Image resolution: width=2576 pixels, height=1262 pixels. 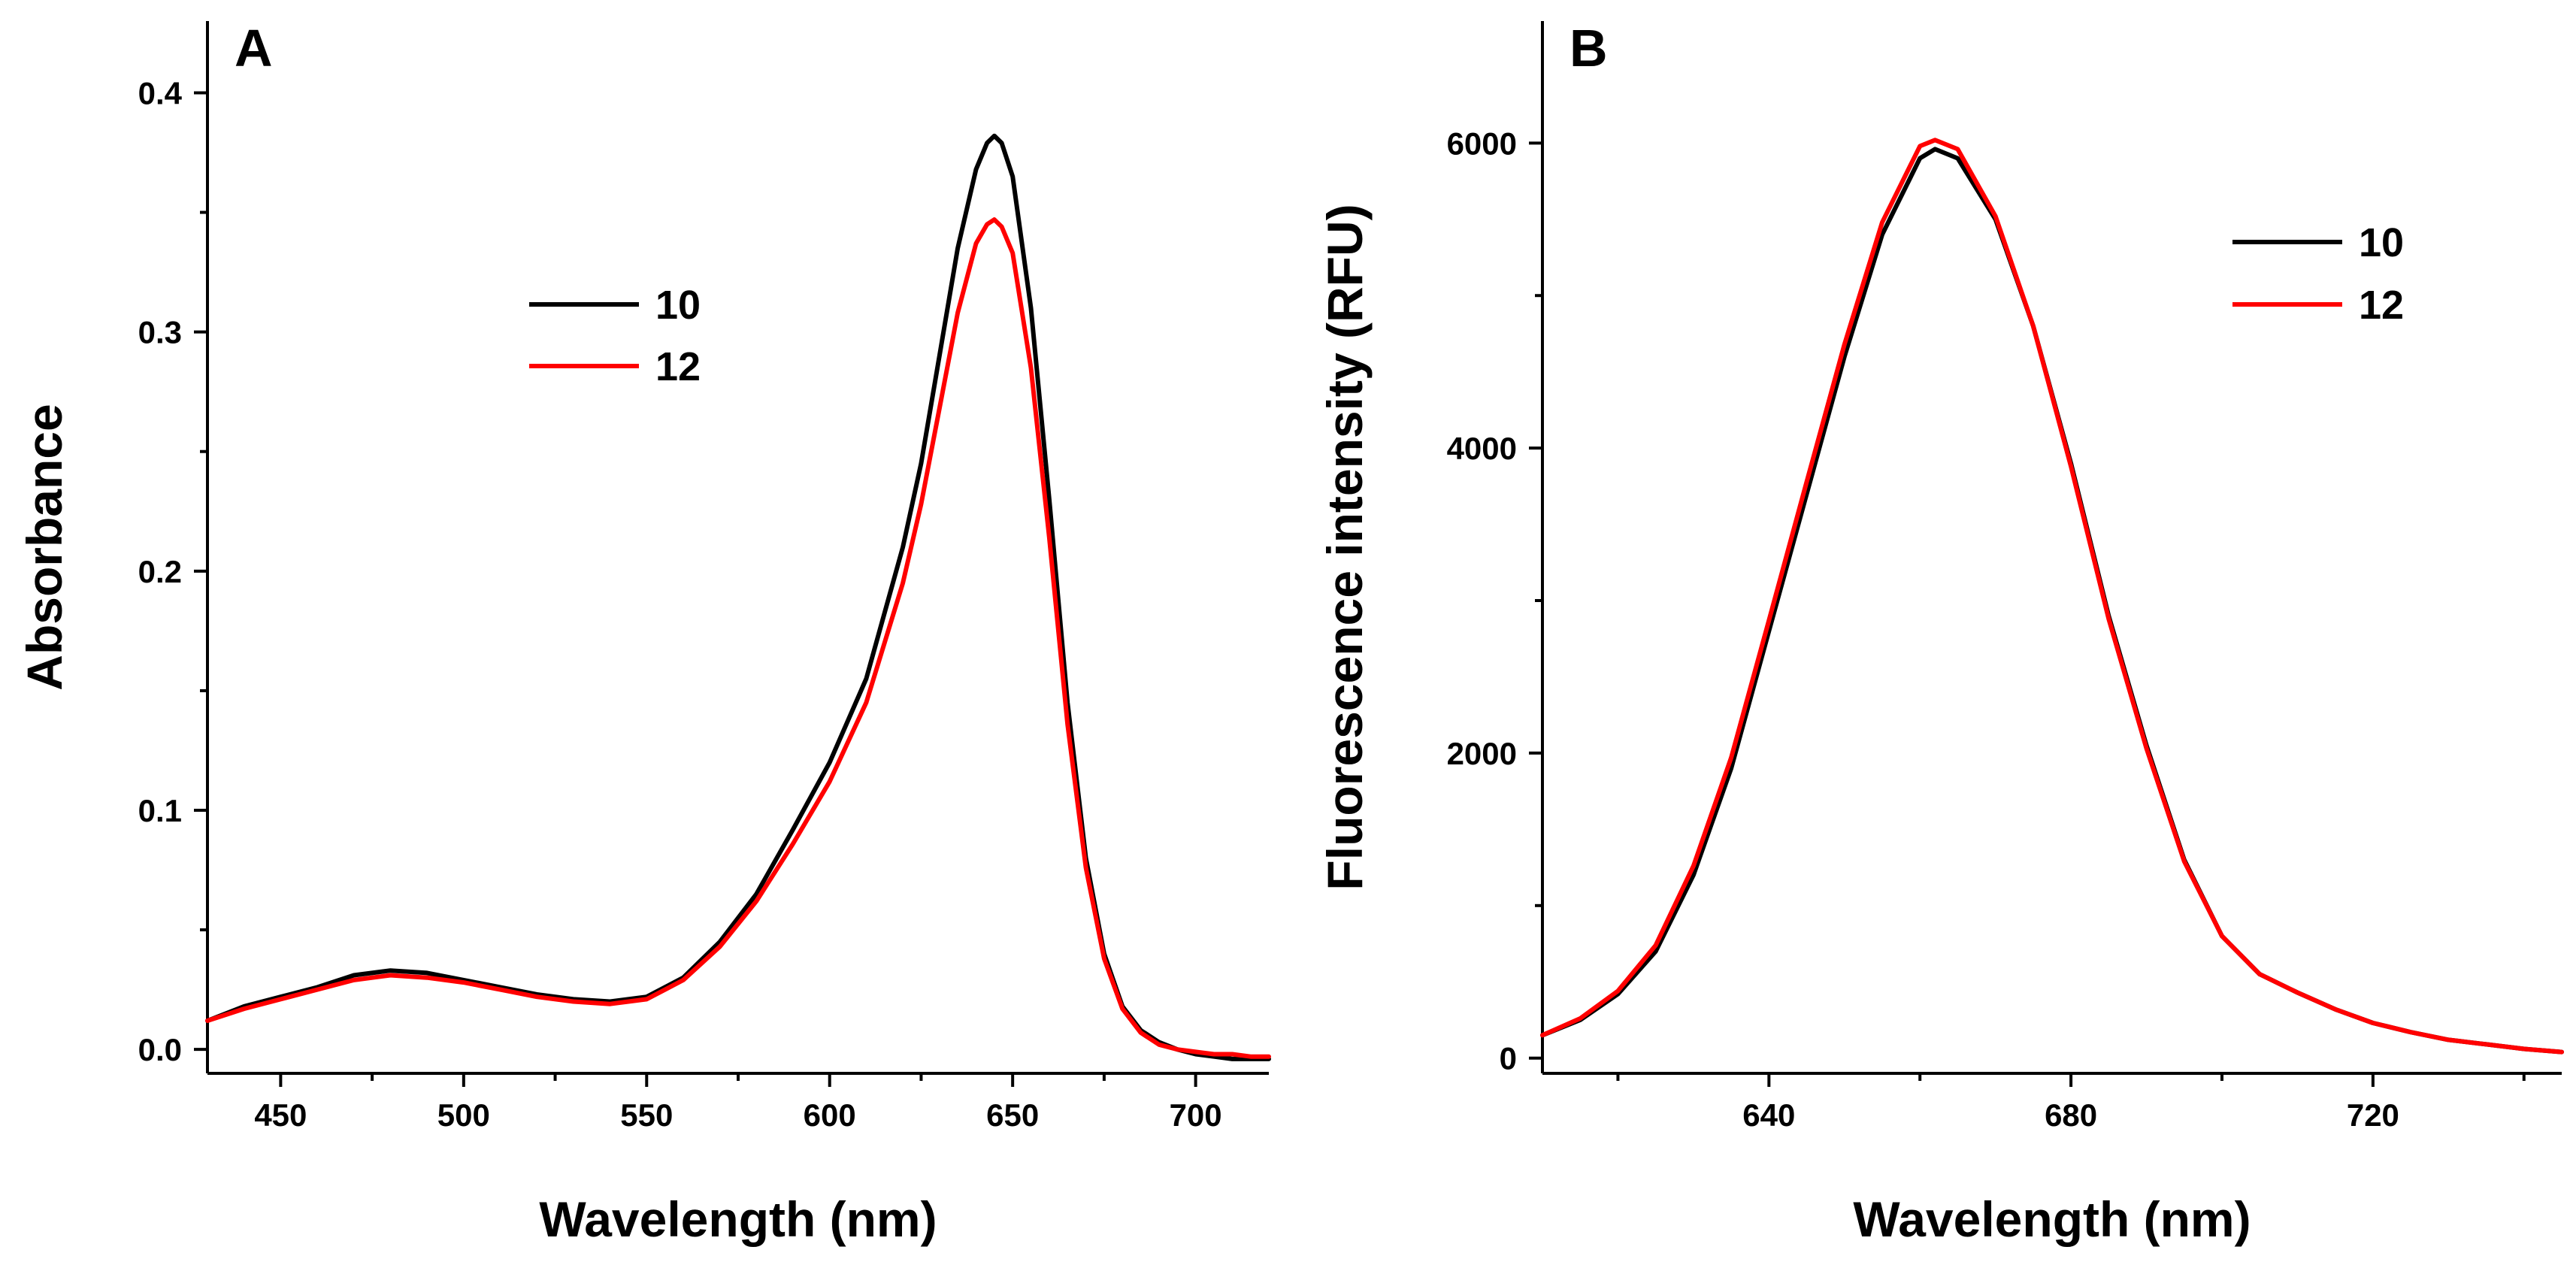 What do you see at coordinates (2318, 274) in the screenshot?
I see `panel-b-legend: 10 12` at bounding box center [2318, 274].